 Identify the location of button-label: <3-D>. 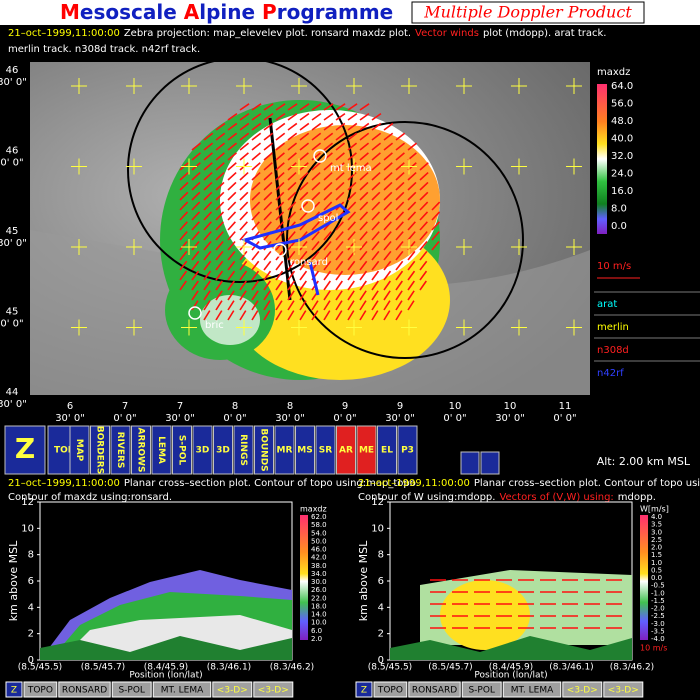
(273, 691).